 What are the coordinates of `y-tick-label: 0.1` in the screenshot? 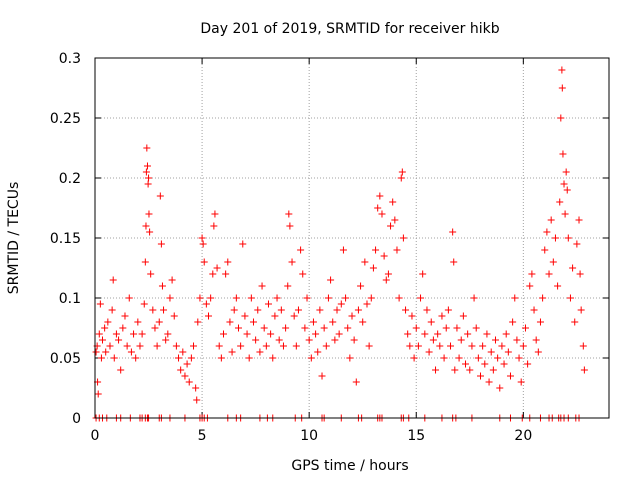 It's located at (70, 299).